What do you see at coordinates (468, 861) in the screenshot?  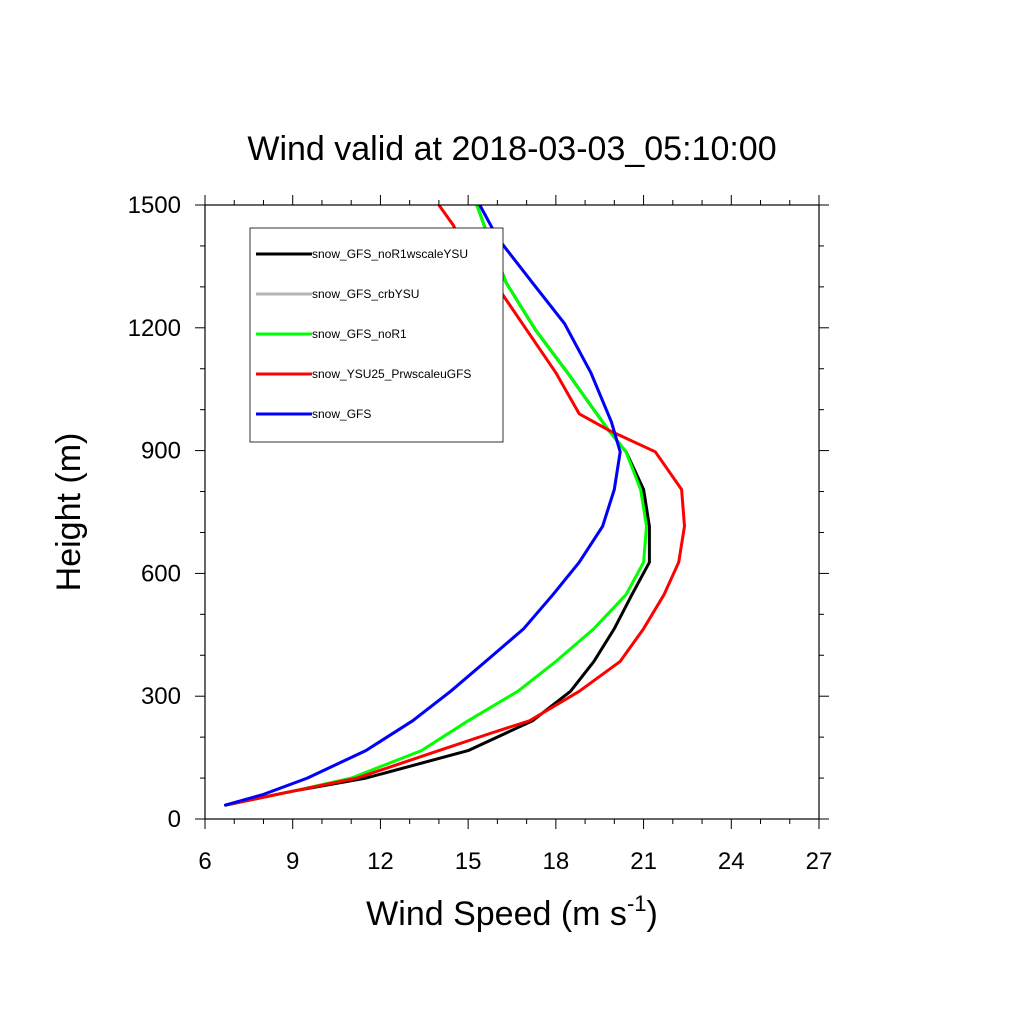 I see `x-tick-label: 15` at bounding box center [468, 861].